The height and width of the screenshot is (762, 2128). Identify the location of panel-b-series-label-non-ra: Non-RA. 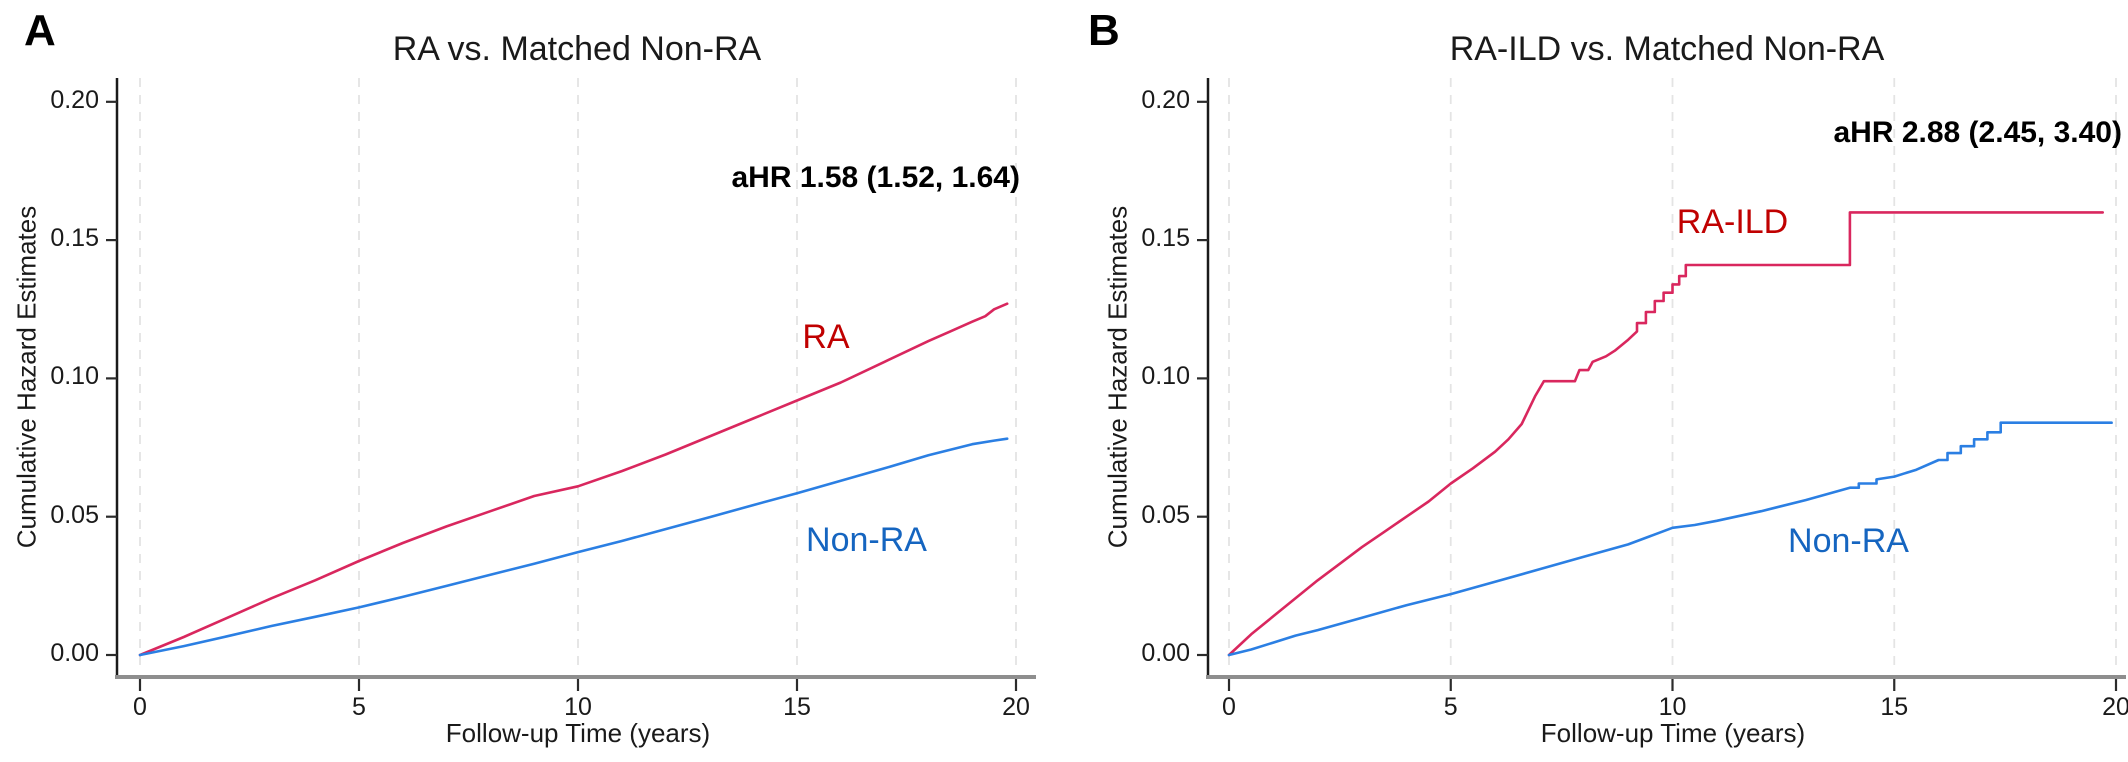
(1848, 541).